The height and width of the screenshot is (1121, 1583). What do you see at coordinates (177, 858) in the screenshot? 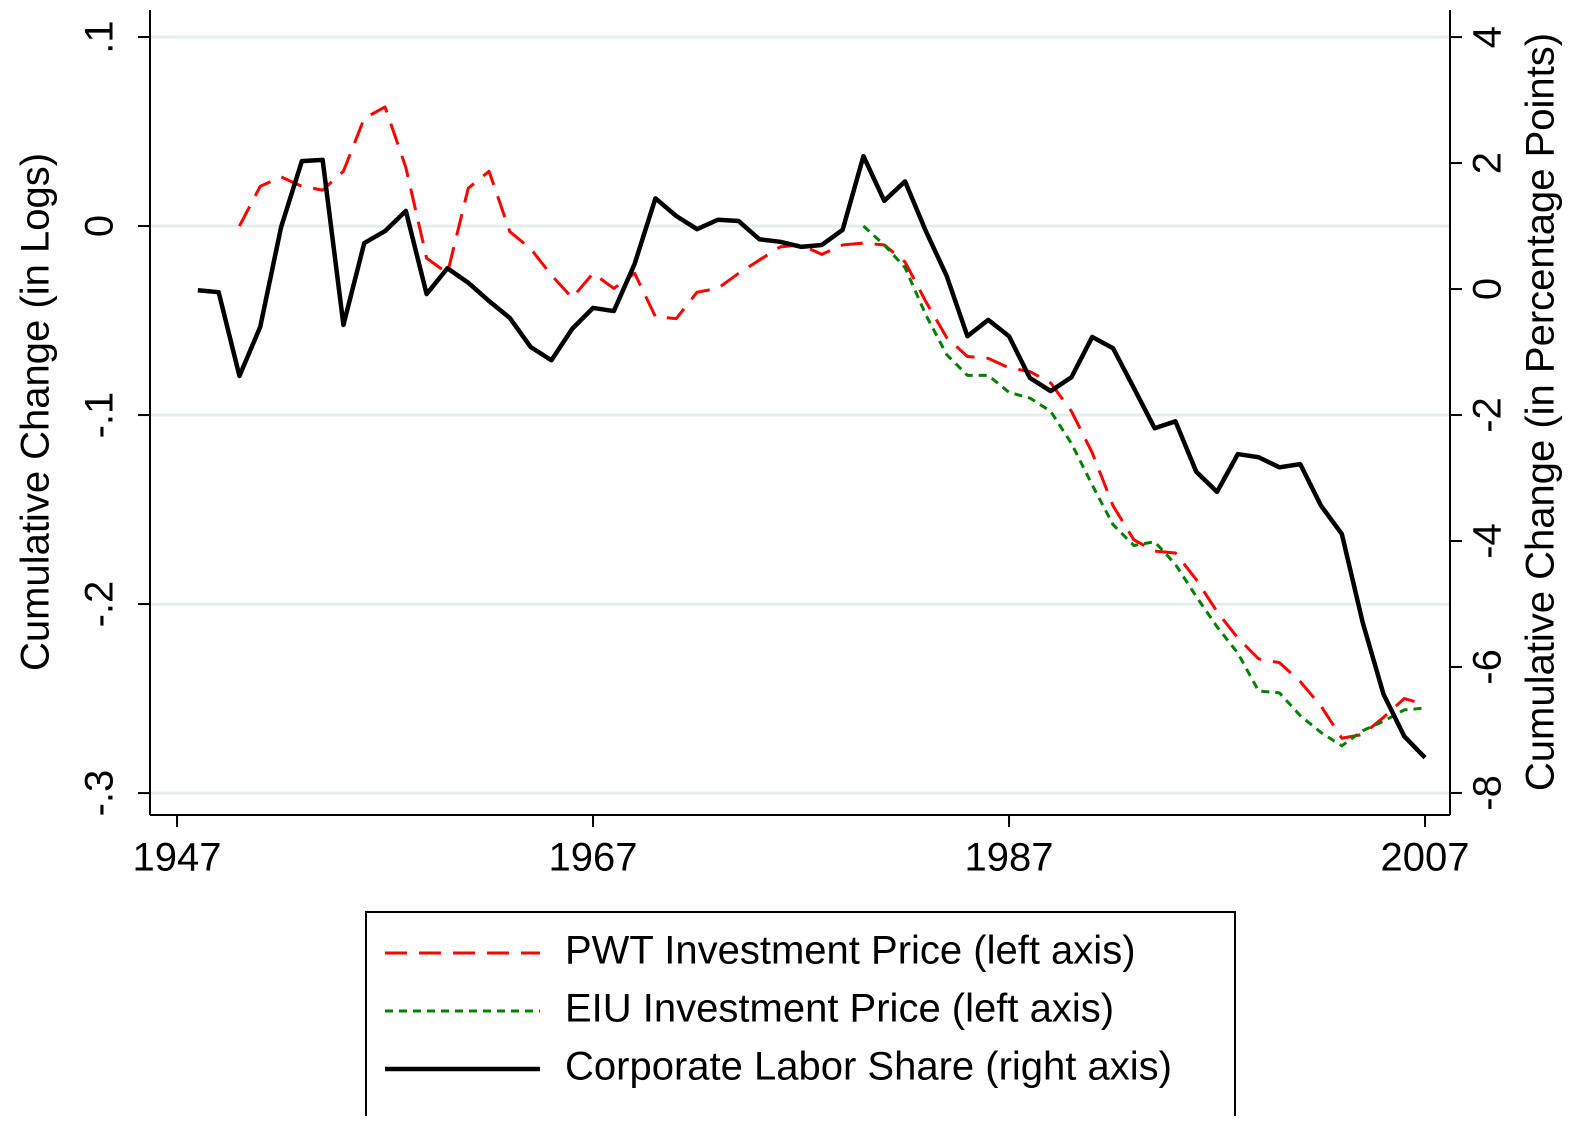
I see `x-tick-label: 1947` at bounding box center [177, 858].